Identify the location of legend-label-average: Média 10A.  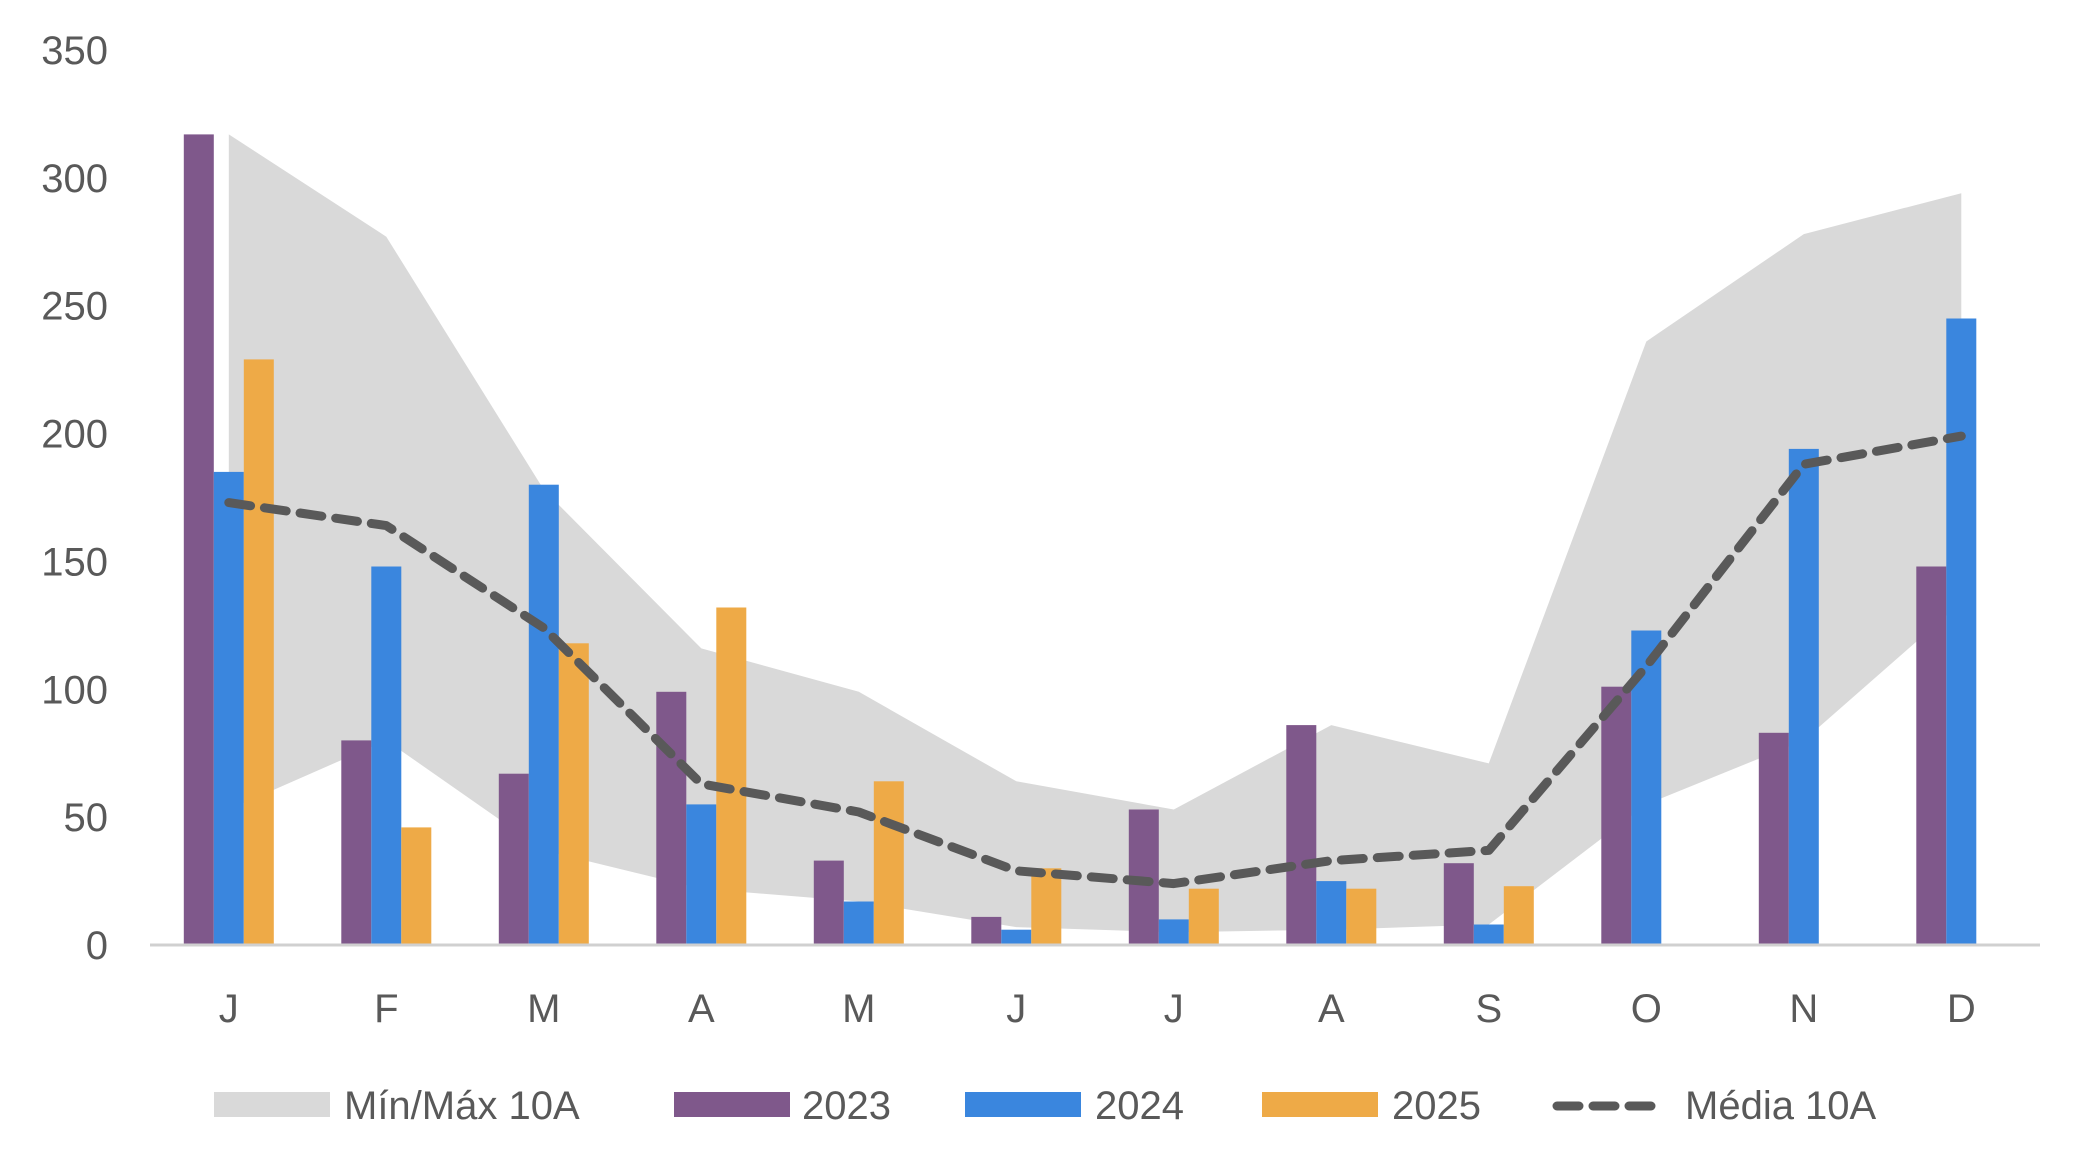
(1781, 1106).